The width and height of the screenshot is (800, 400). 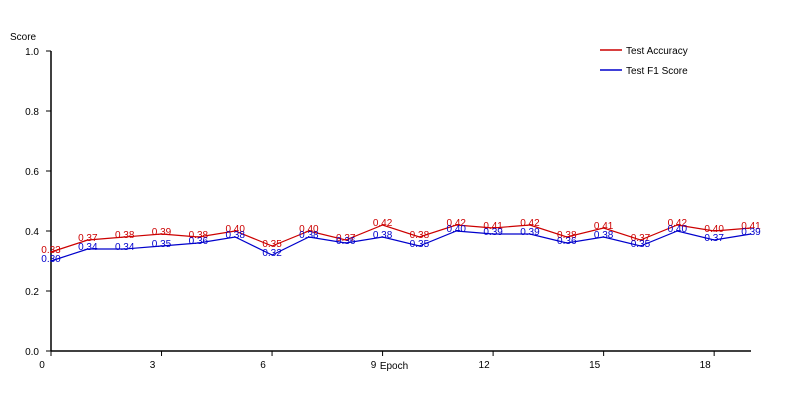 What do you see at coordinates (595, 365) in the screenshot?
I see `x-tick-label: 15` at bounding box center [595, 365].